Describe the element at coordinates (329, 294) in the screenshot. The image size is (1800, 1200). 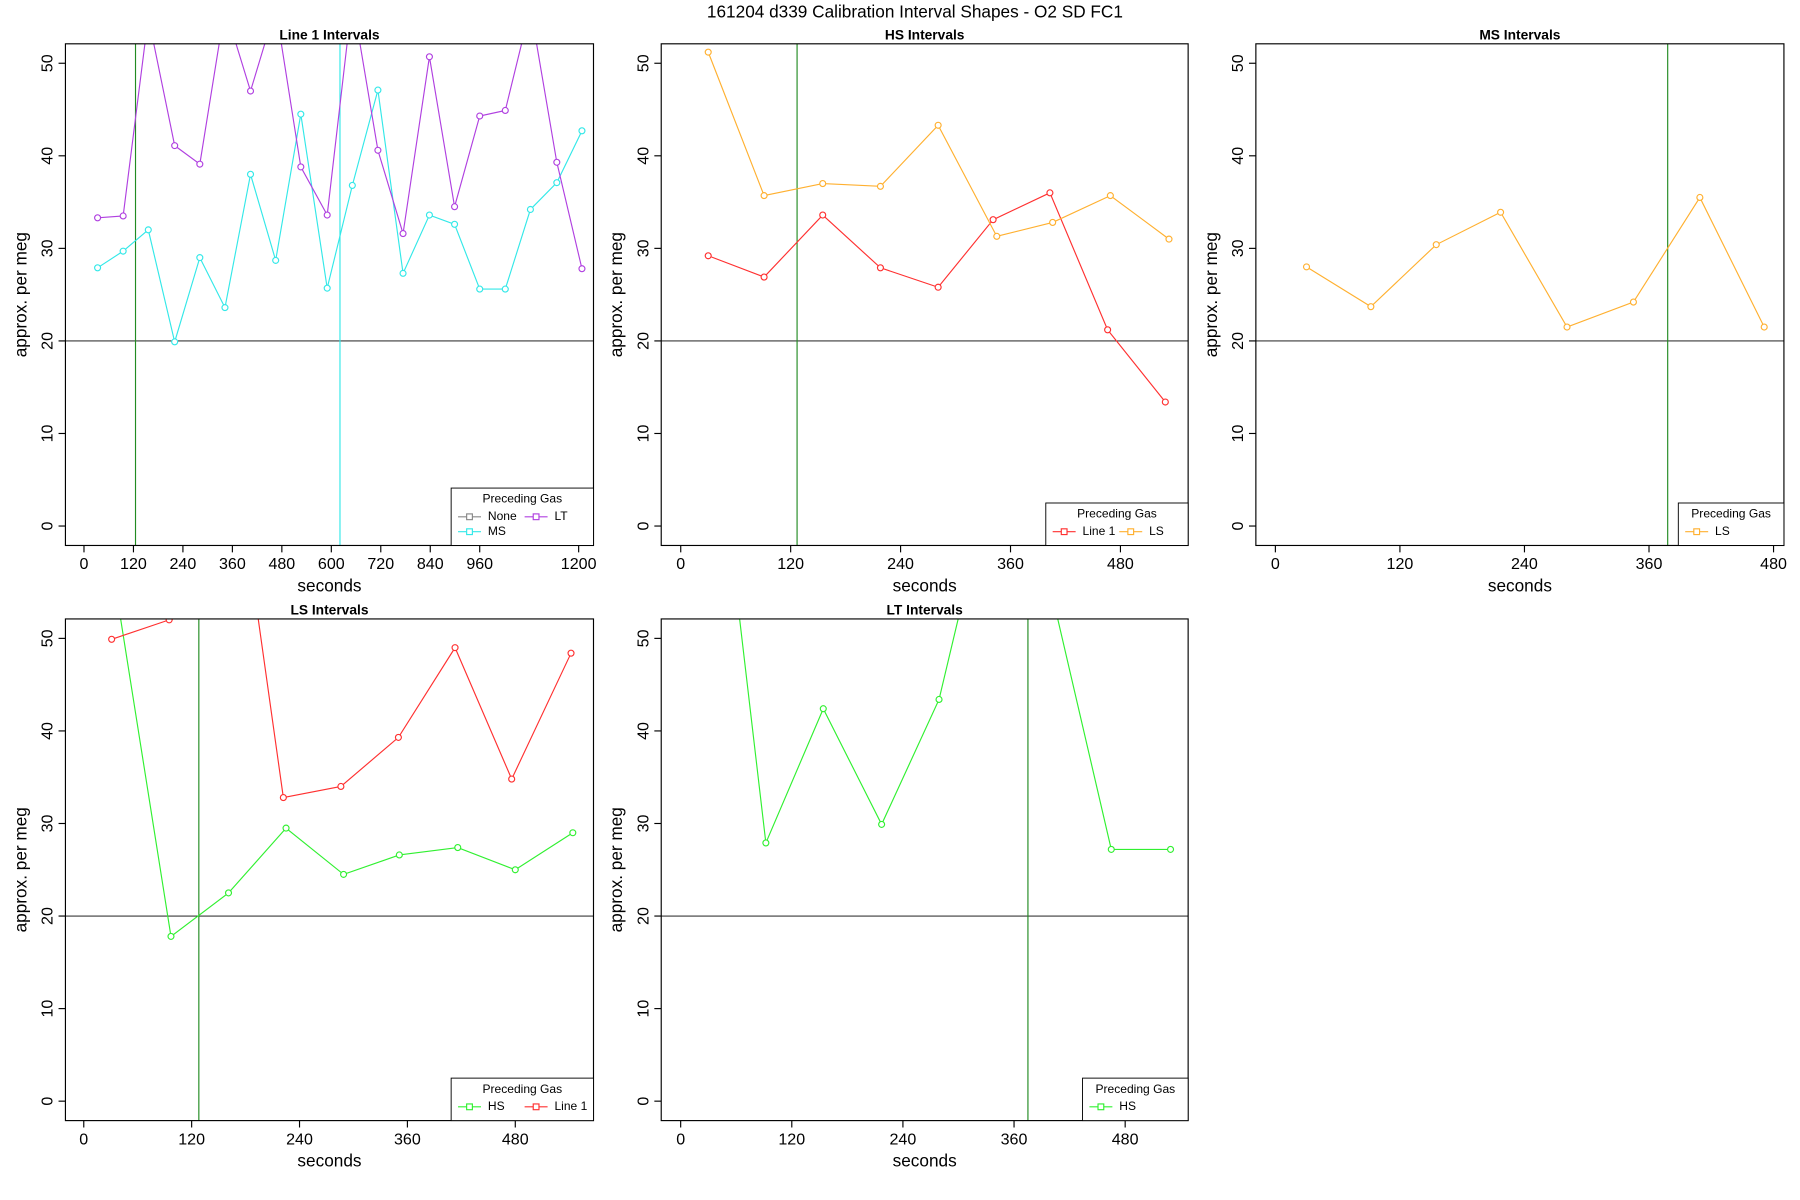
I see `plot-area` at that location.